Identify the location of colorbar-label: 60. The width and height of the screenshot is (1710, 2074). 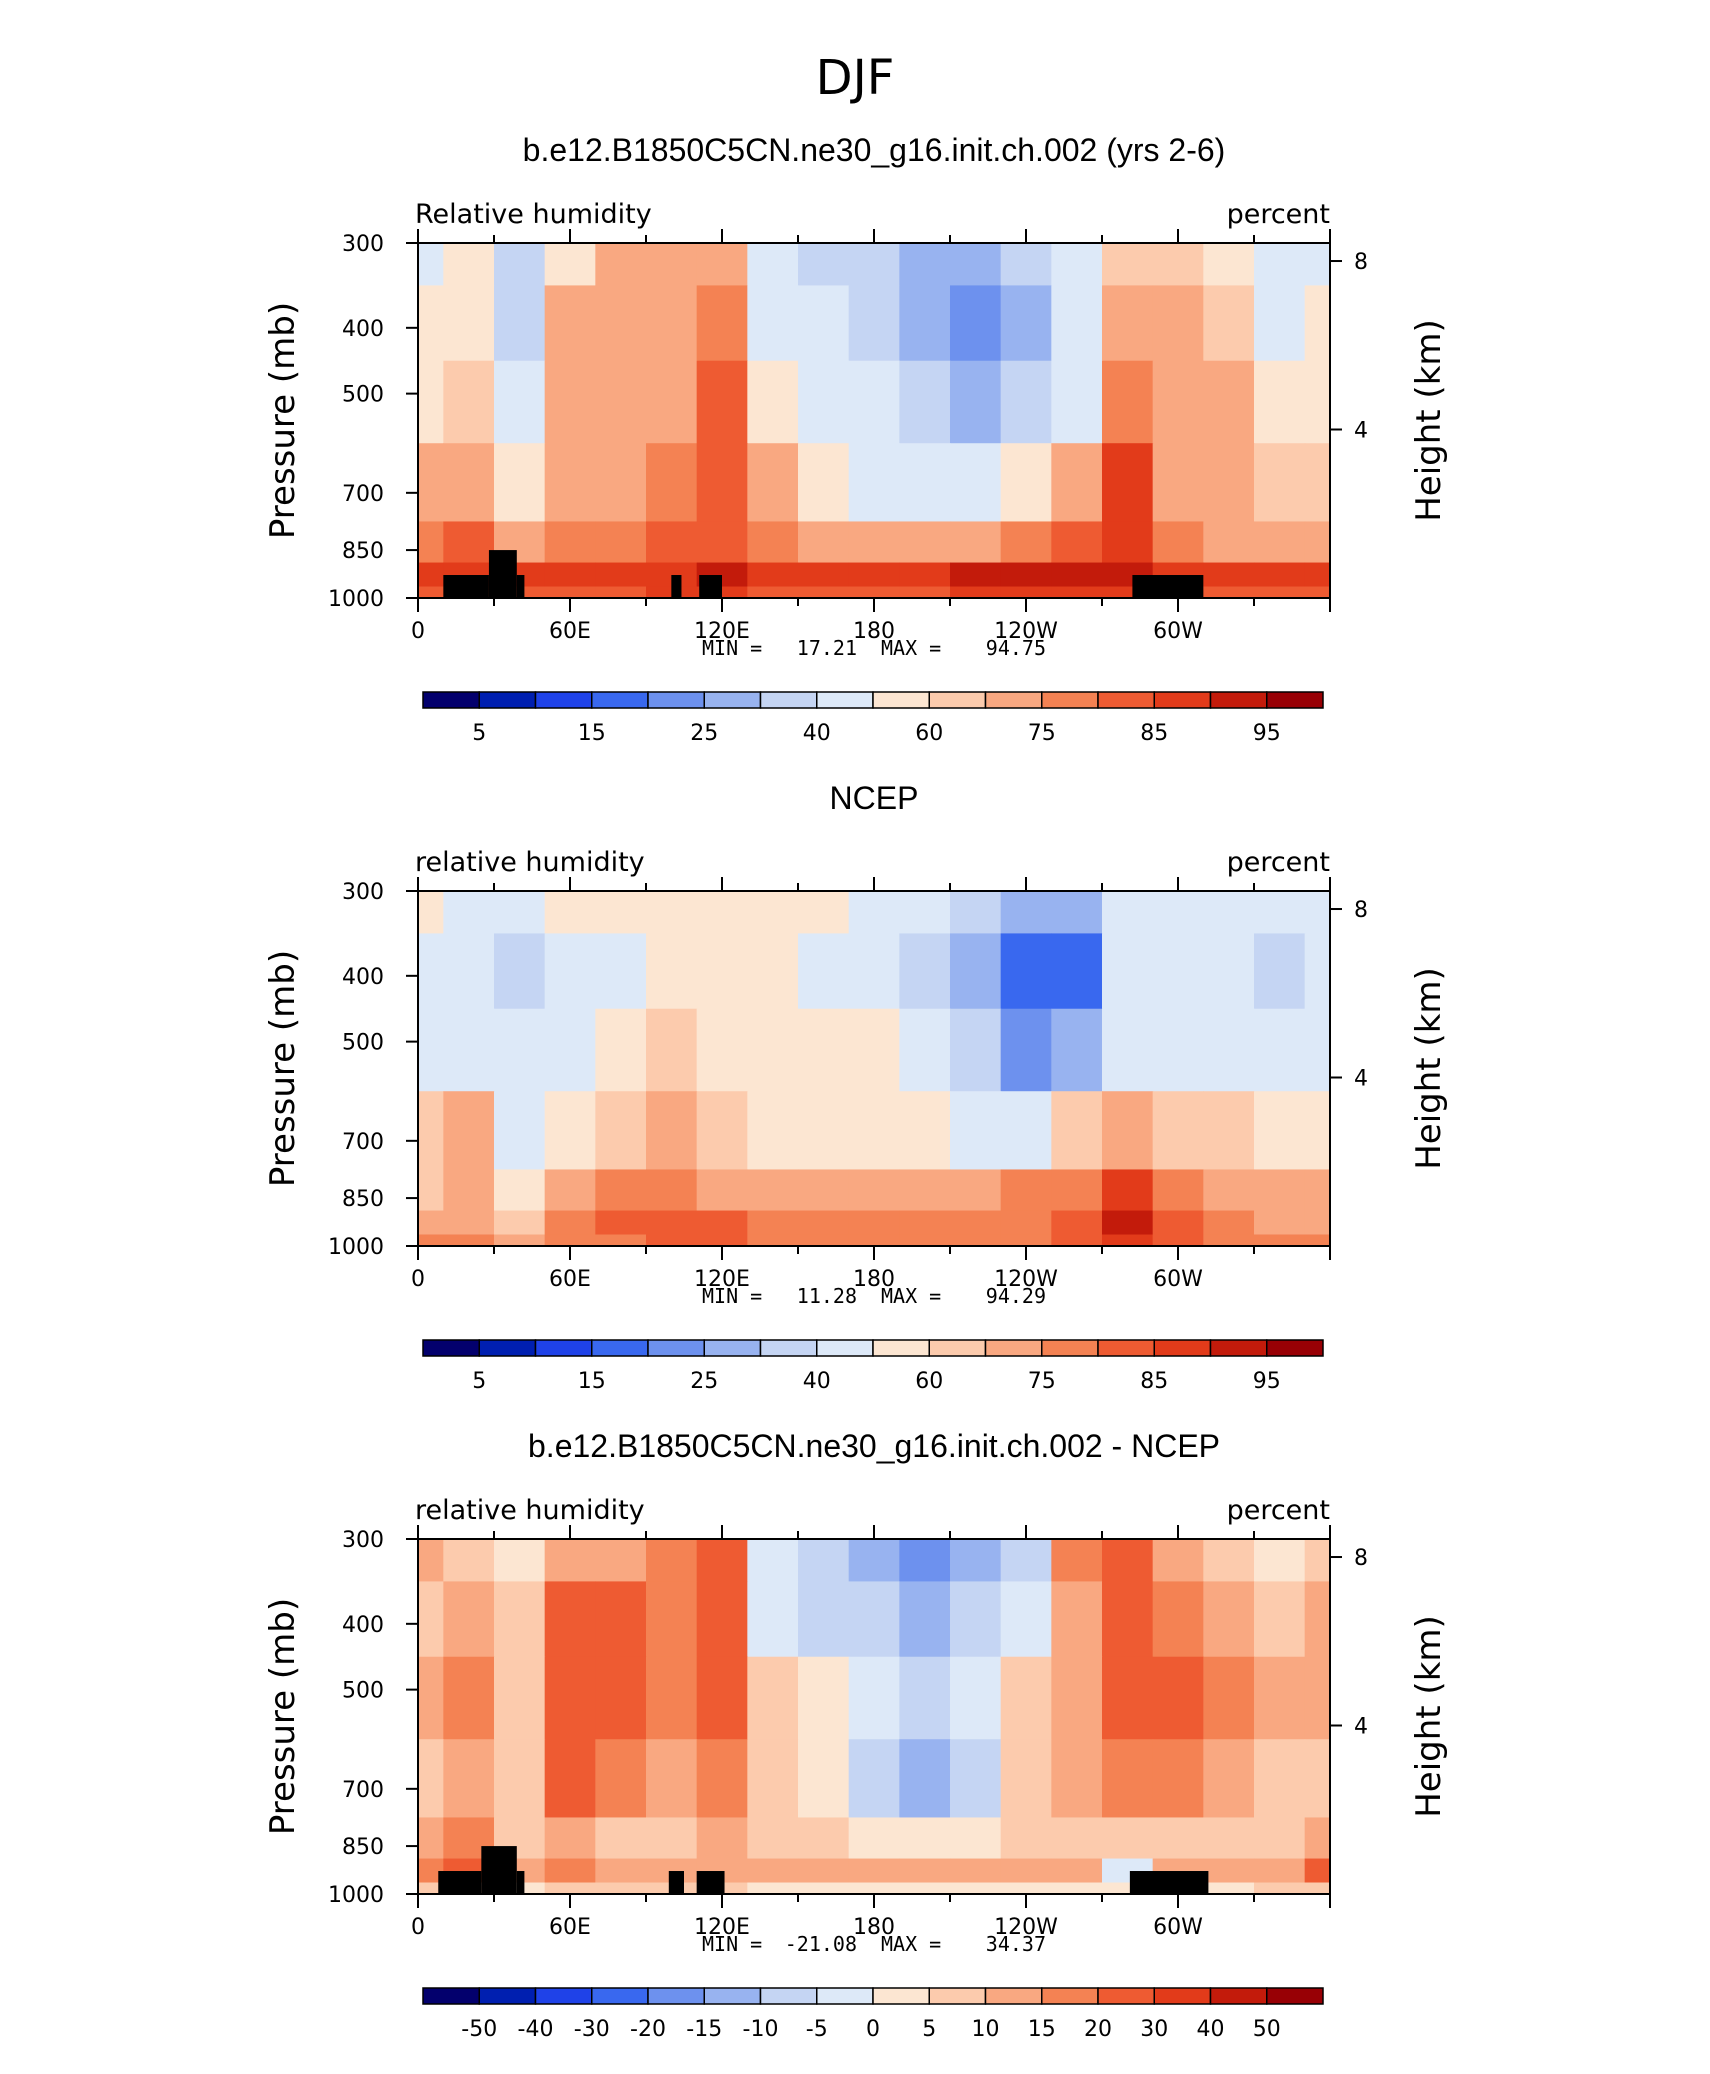
(929, 1381).